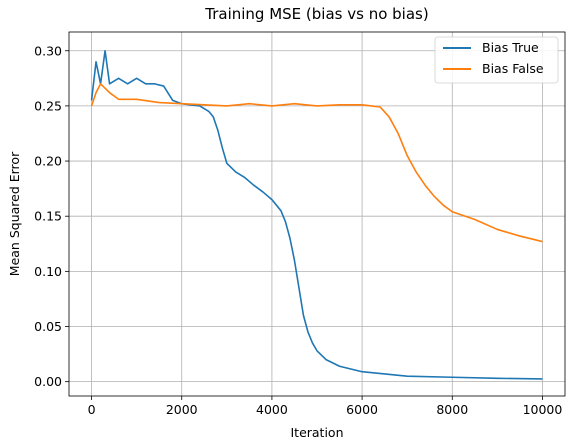  What do you see at coordinates (48, 271) in the screenshot?
I see `y-tick-label: 0.10` at bounding box center [48, 271].